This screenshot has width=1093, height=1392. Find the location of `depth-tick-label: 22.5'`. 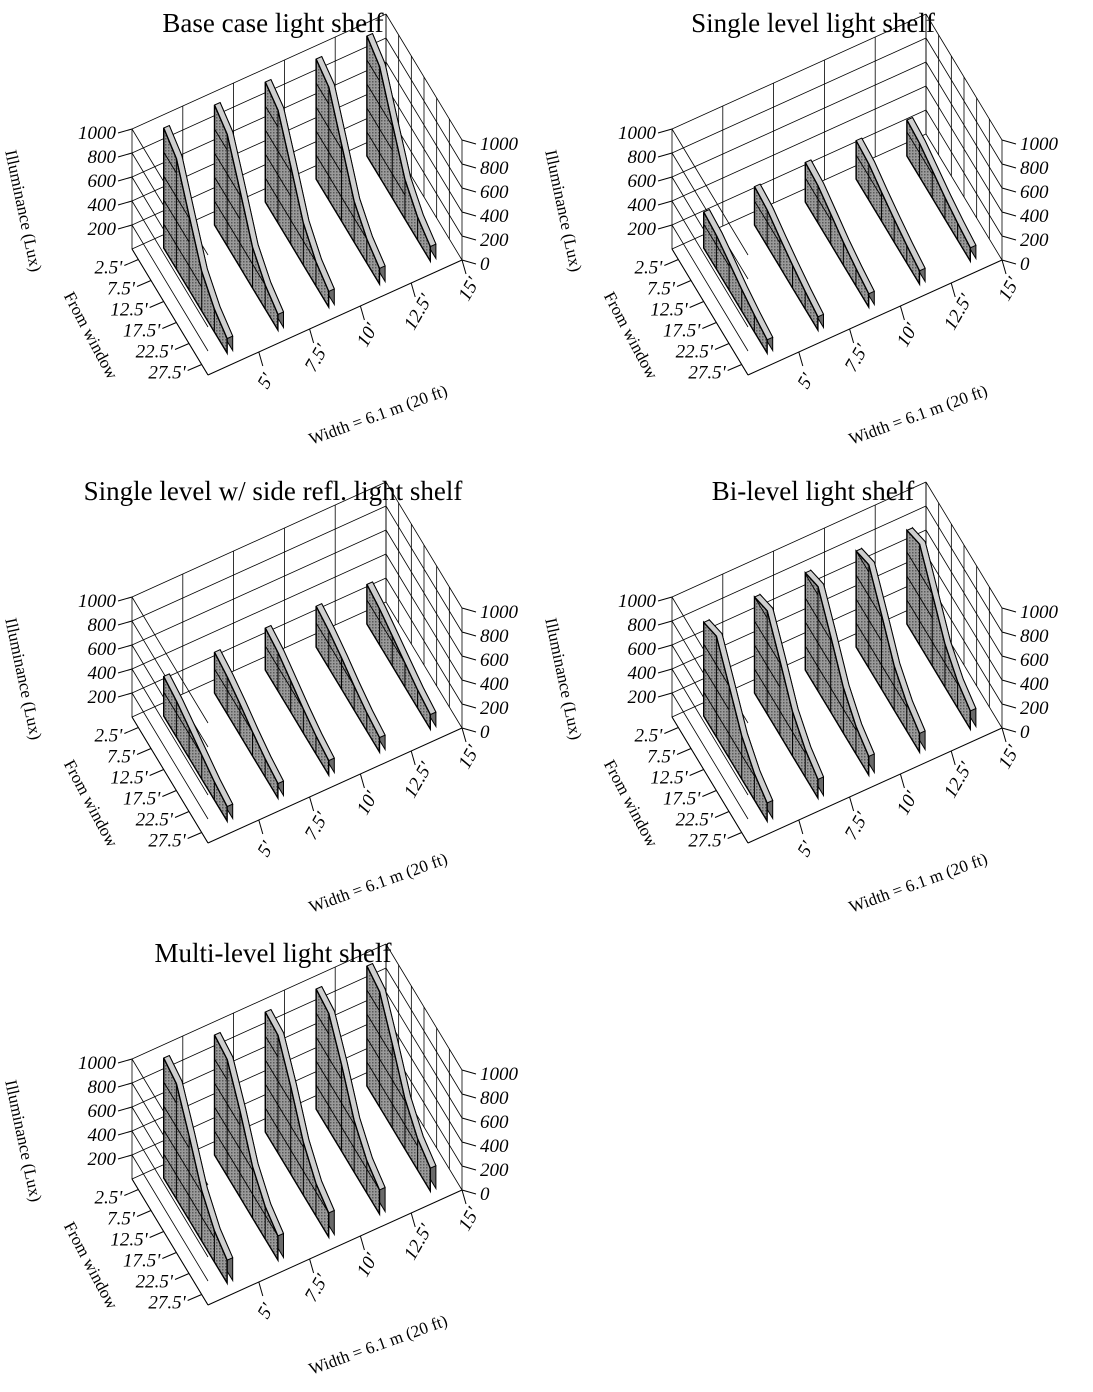

depth-tick-label: 22.5' is located at coordinates (155, 1282).